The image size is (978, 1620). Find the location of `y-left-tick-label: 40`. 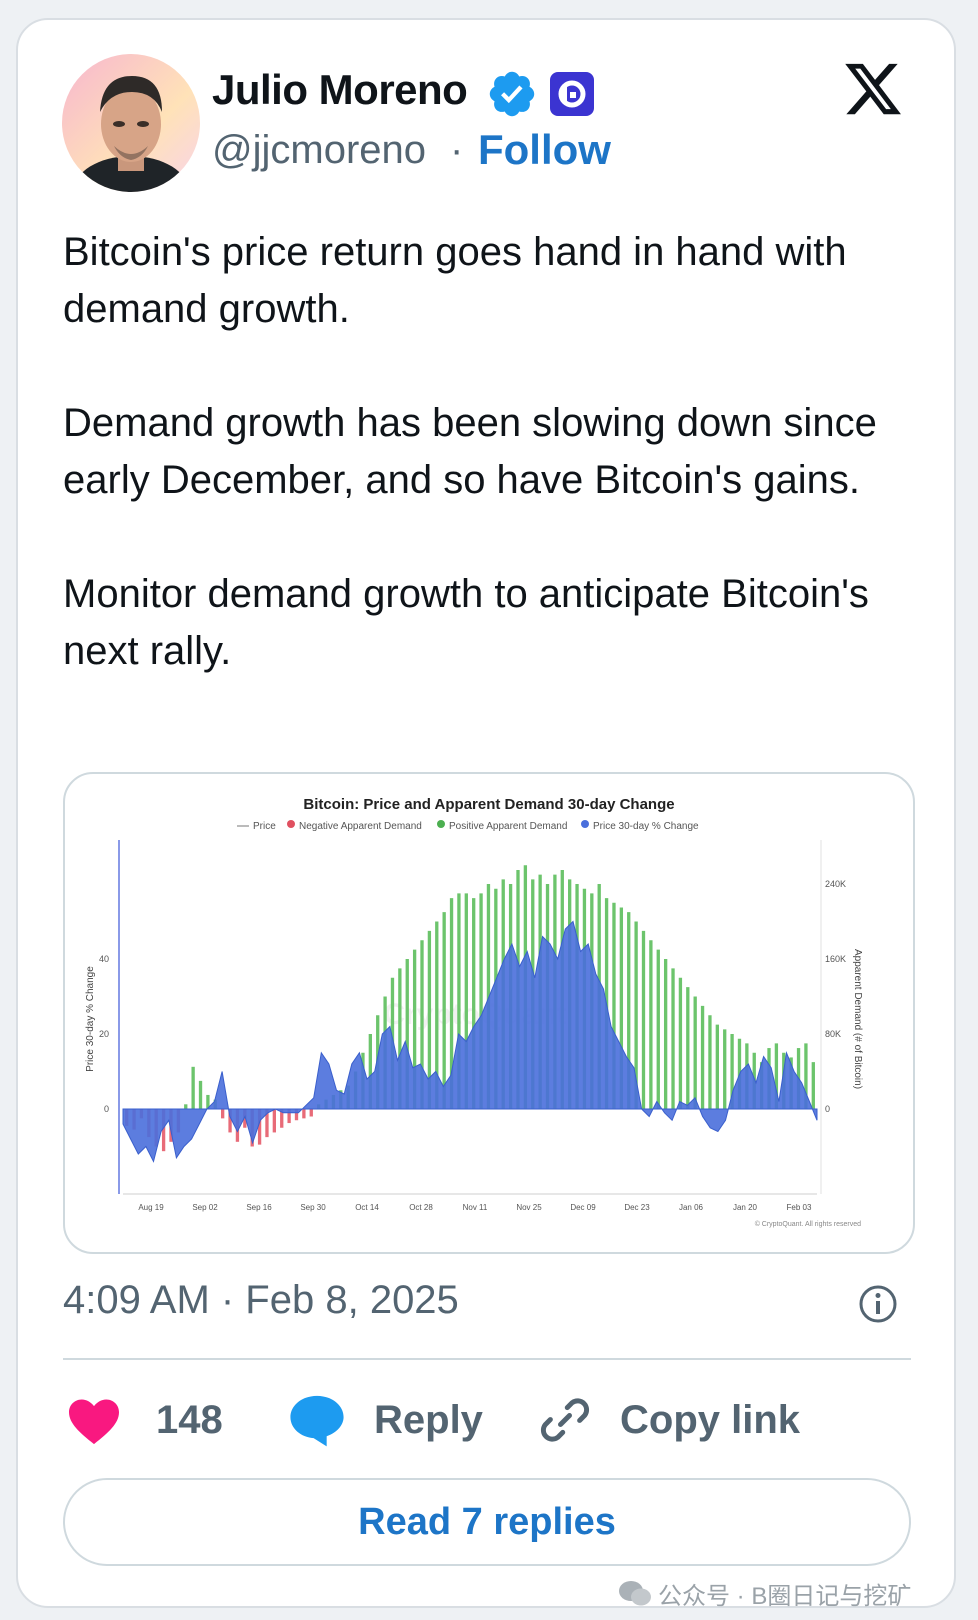

y-left-tick-label: 40 is located at coordinates (104, 959).